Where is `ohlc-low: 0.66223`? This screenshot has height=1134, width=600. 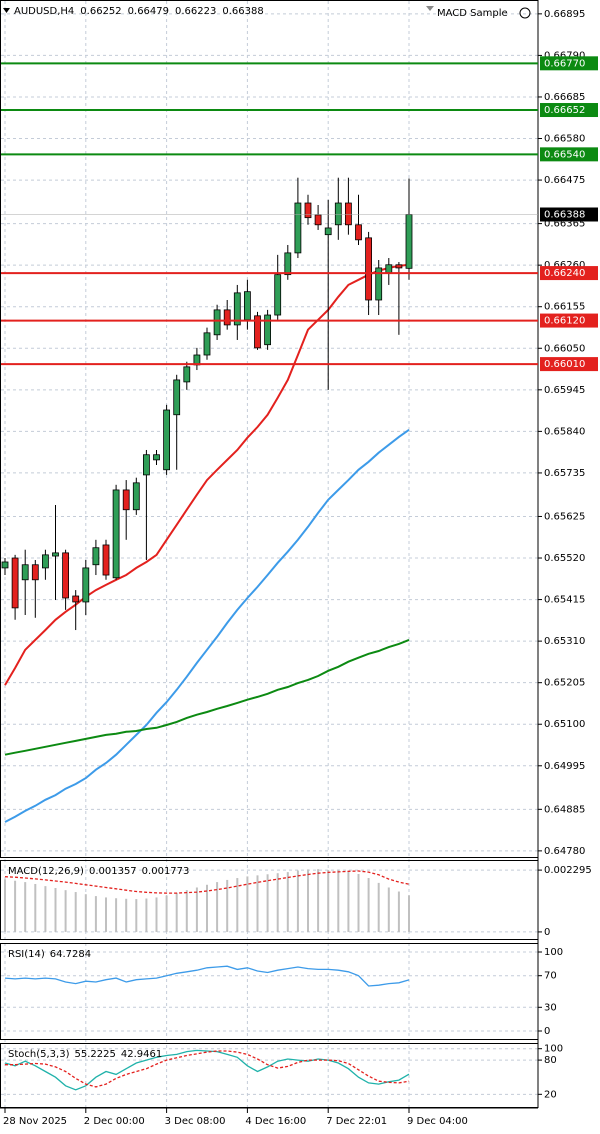 ohlc-low: 0.66223 is located at coordinates (195, 11).